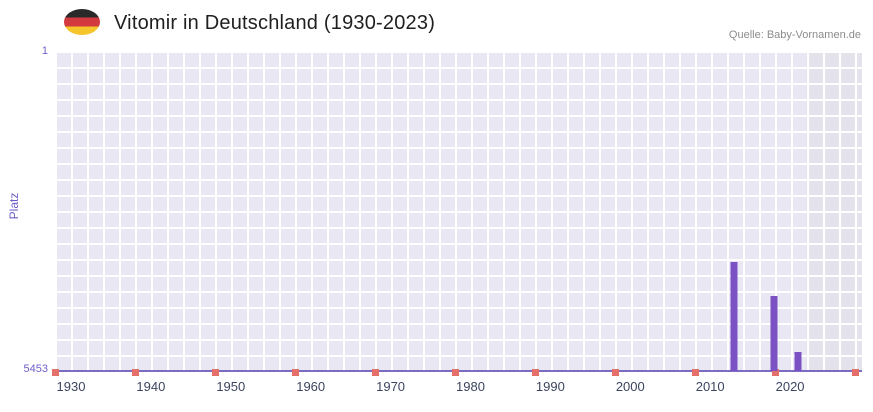 The image size is (873, 412). Describe the element at coordinates (470, 386) in the screenshot. I see `x-tick-label-1980: 1980` at that location.